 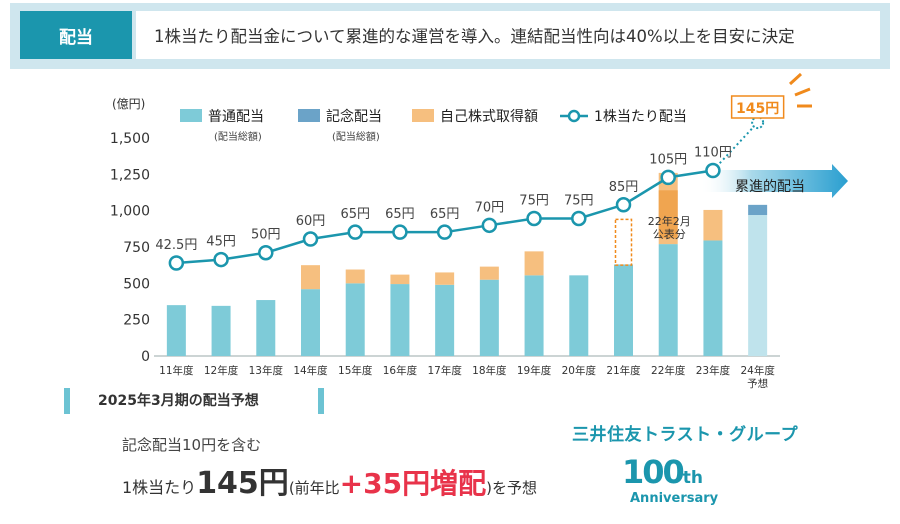 I want to click on legend-label: 普通配当, so click(x=236, y=117).